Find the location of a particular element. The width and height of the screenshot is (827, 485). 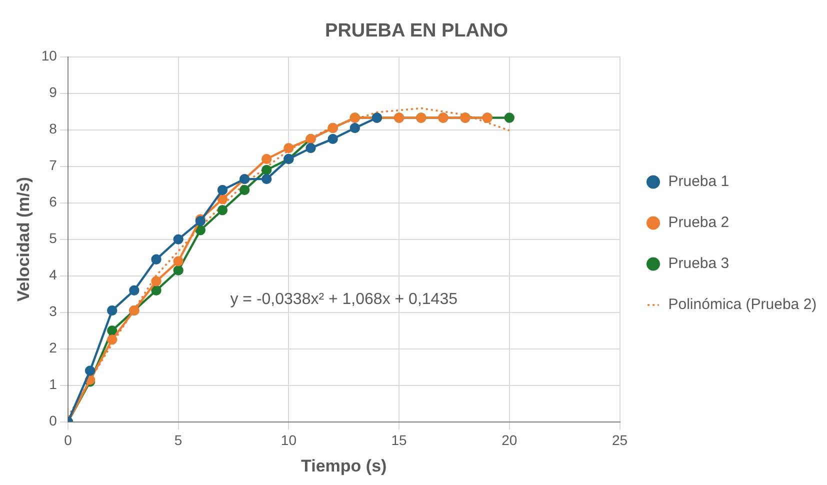

y-axis-title: Velocidad (m/s) is located at coordinates (23, 239).